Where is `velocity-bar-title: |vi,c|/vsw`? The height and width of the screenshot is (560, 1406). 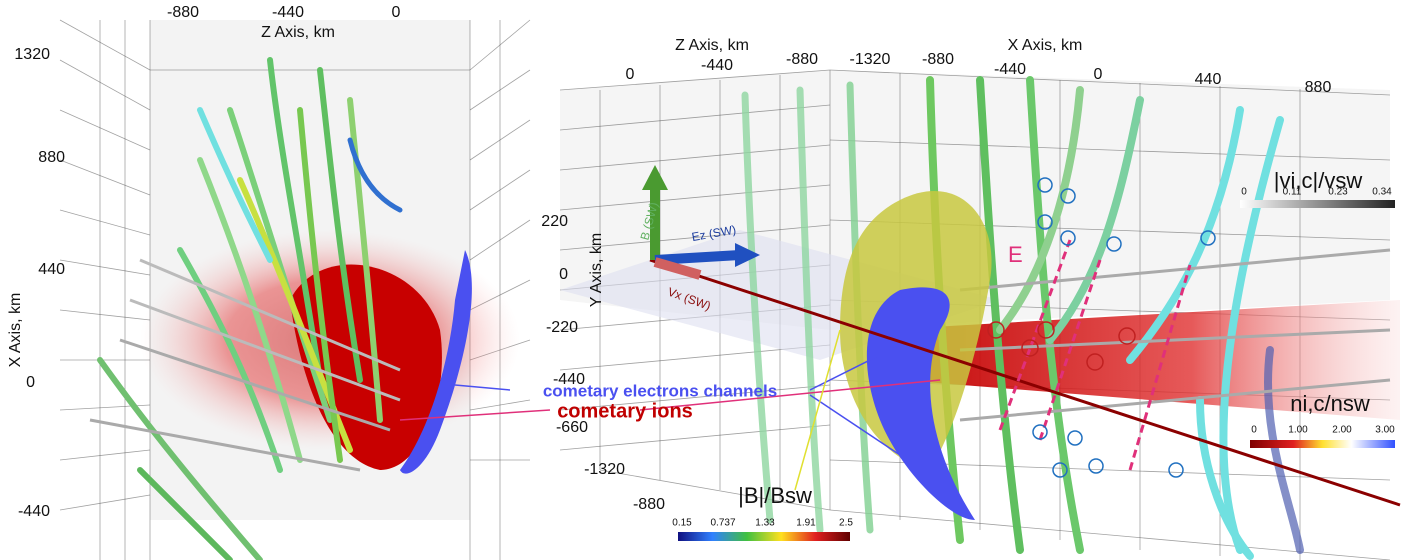 velocity-bar-title: |vi,c|/vsw is located at coordinates (1318, 180).